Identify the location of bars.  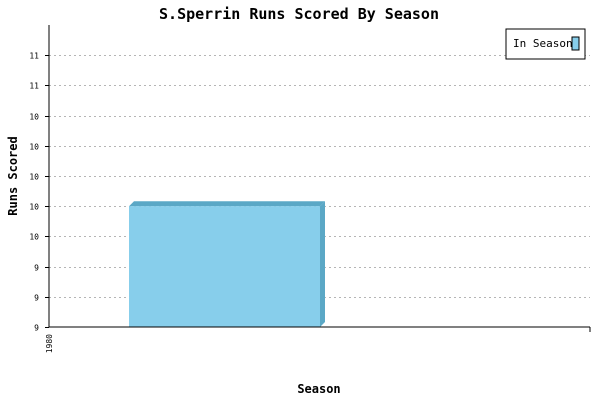
(227, 264).